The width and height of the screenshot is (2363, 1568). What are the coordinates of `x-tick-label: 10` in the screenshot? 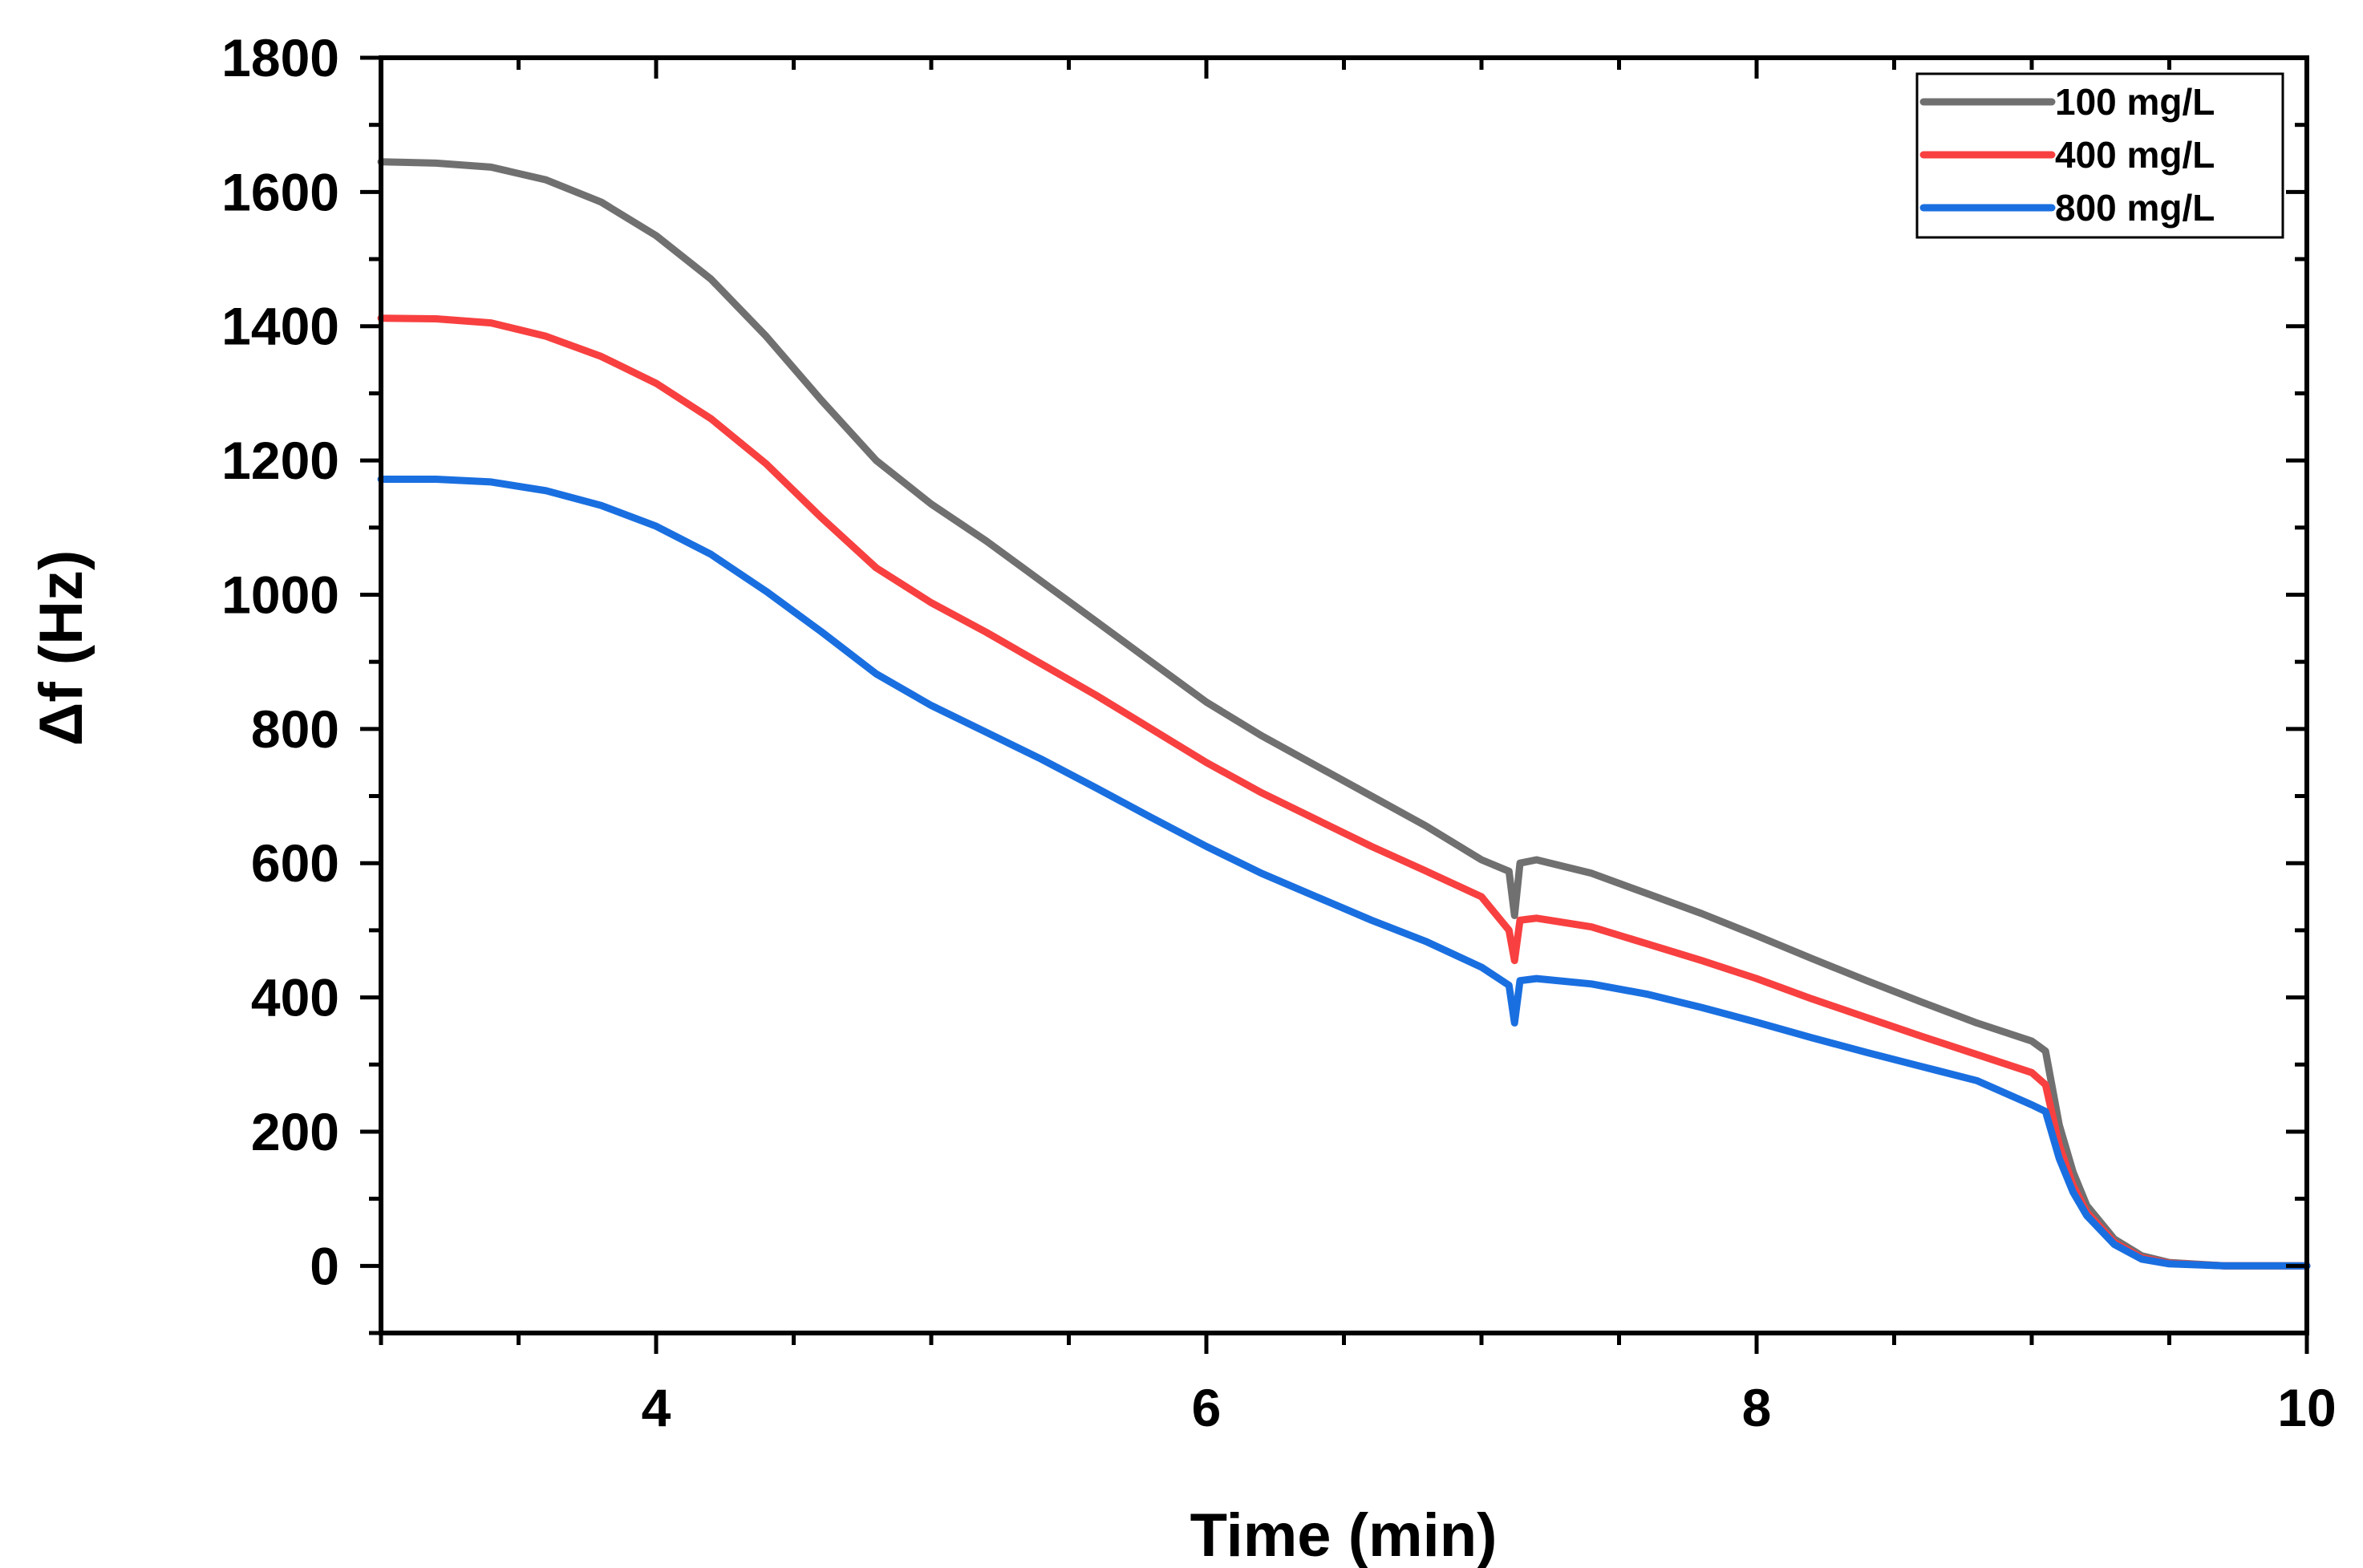 It's located at (2306, 1408).